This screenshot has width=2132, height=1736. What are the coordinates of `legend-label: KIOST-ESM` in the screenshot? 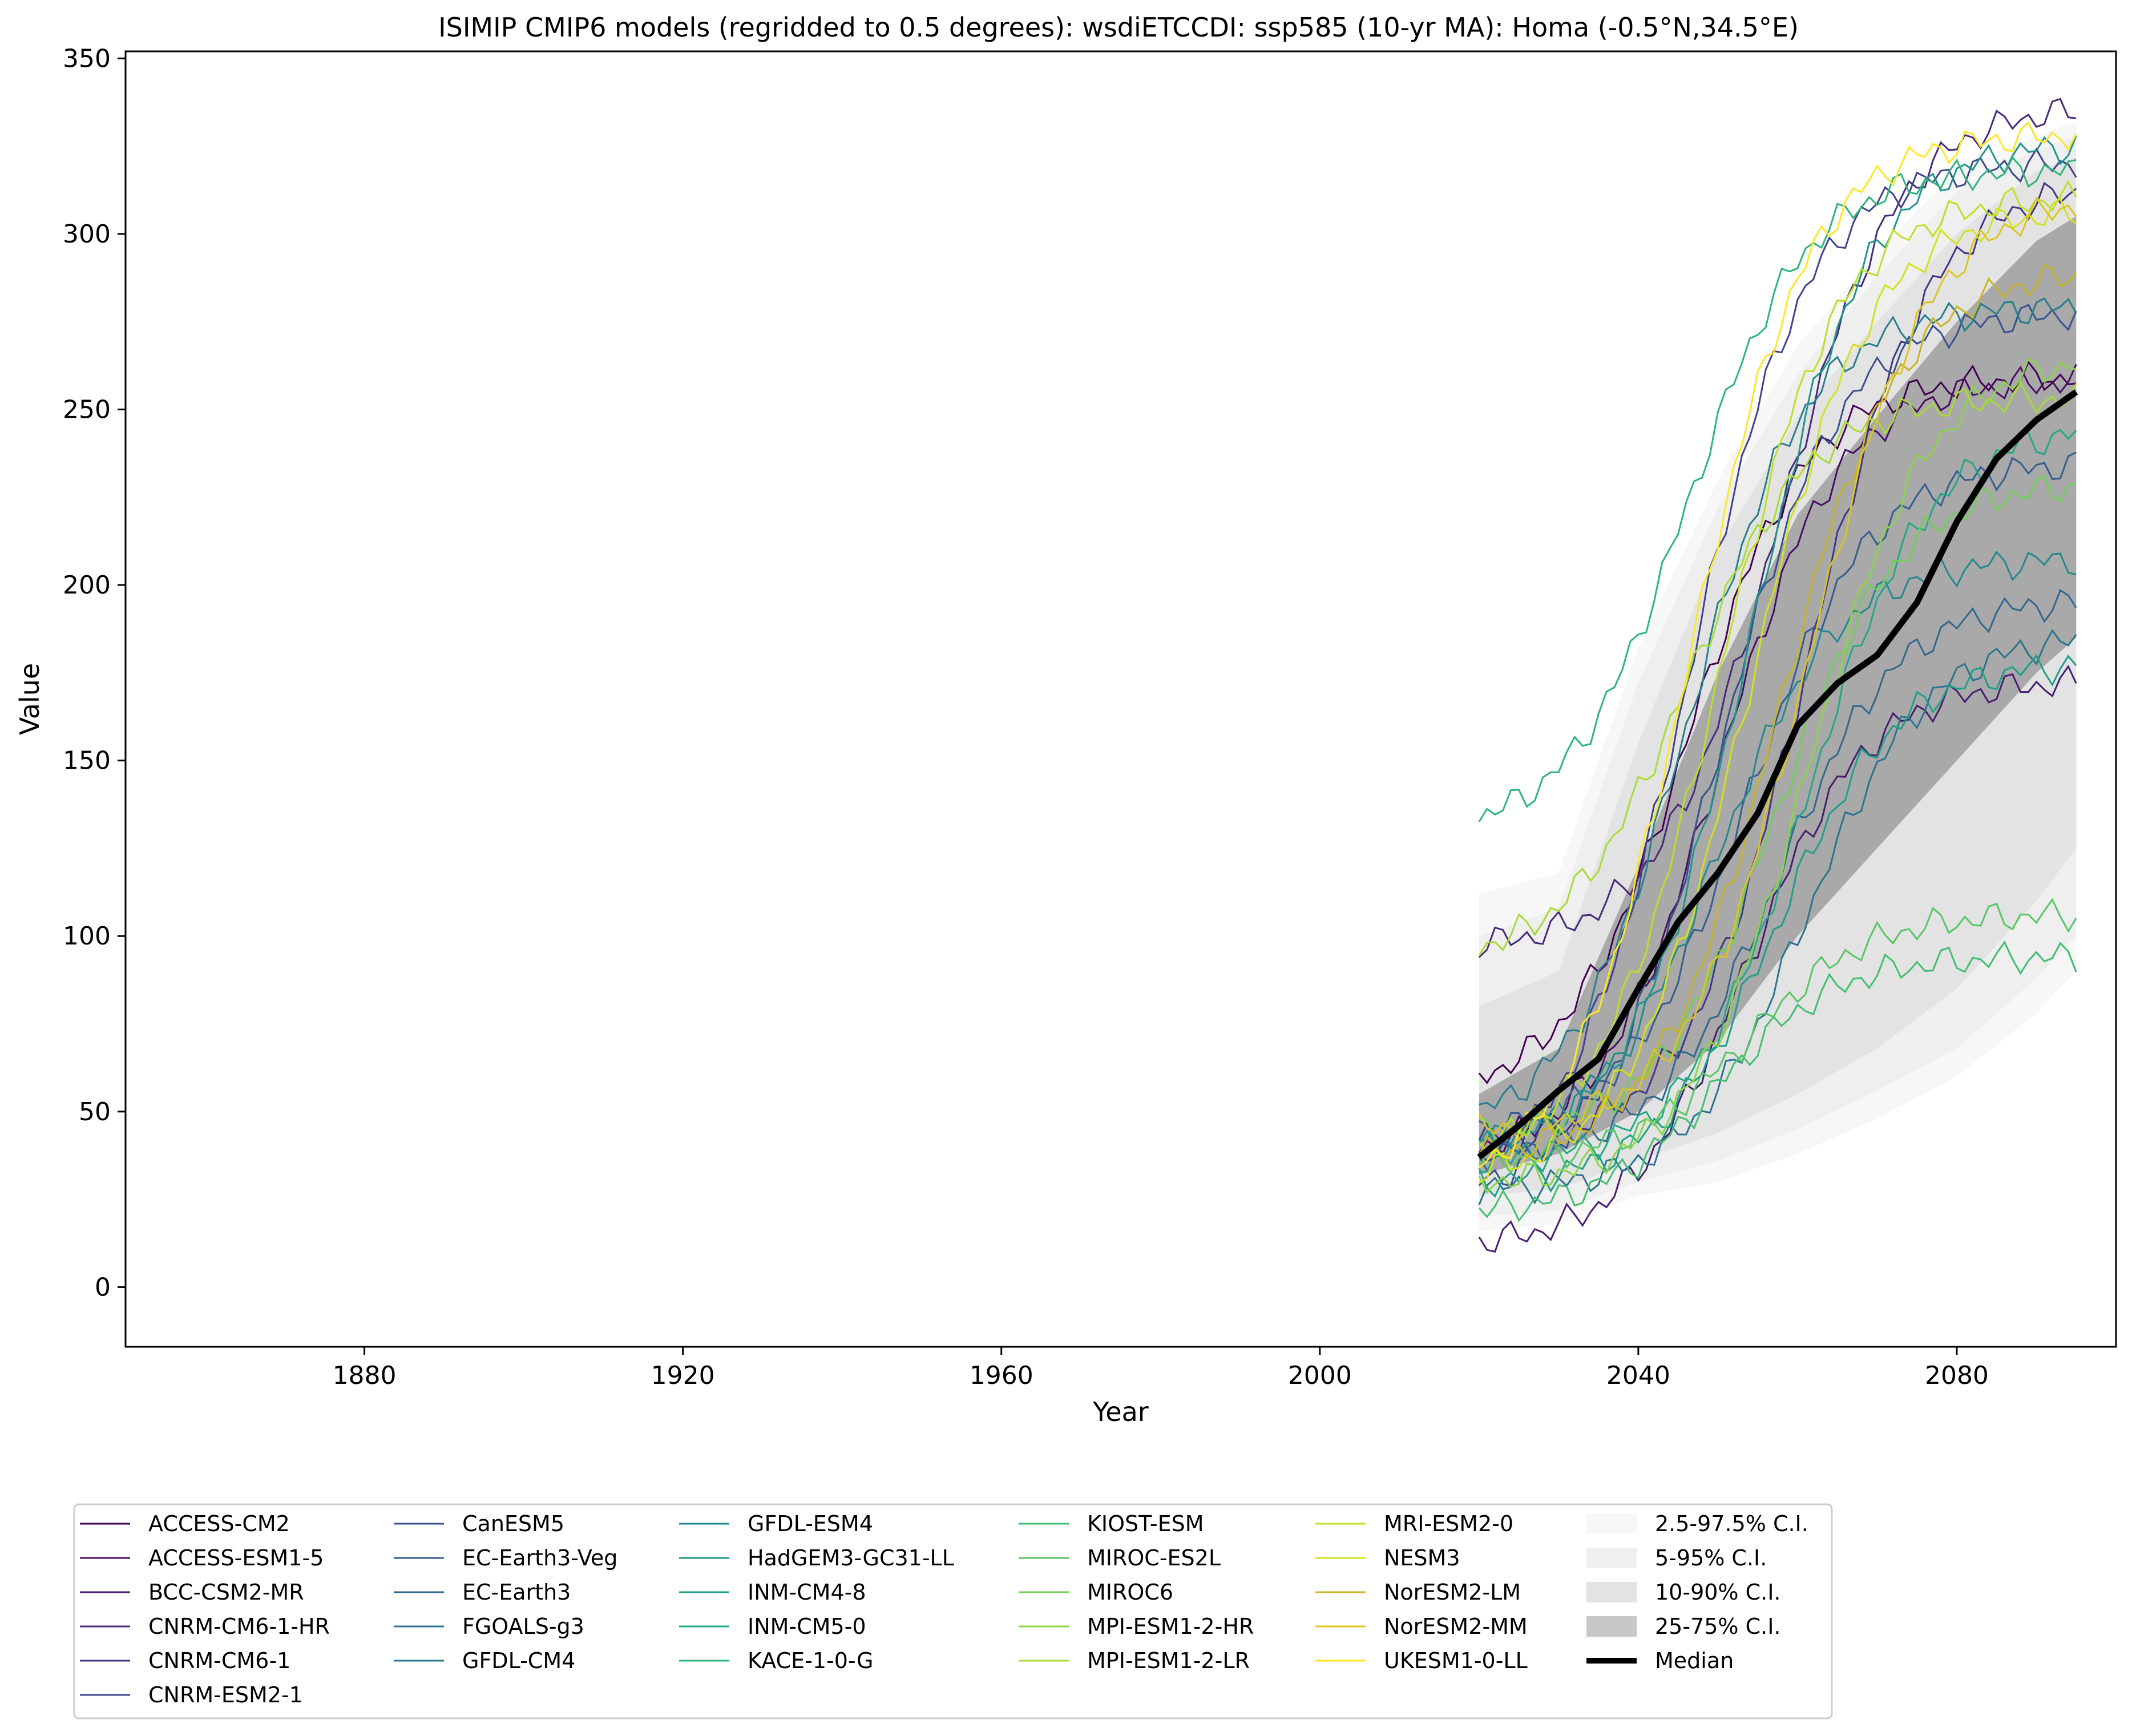 It's located at (1145, 1523).